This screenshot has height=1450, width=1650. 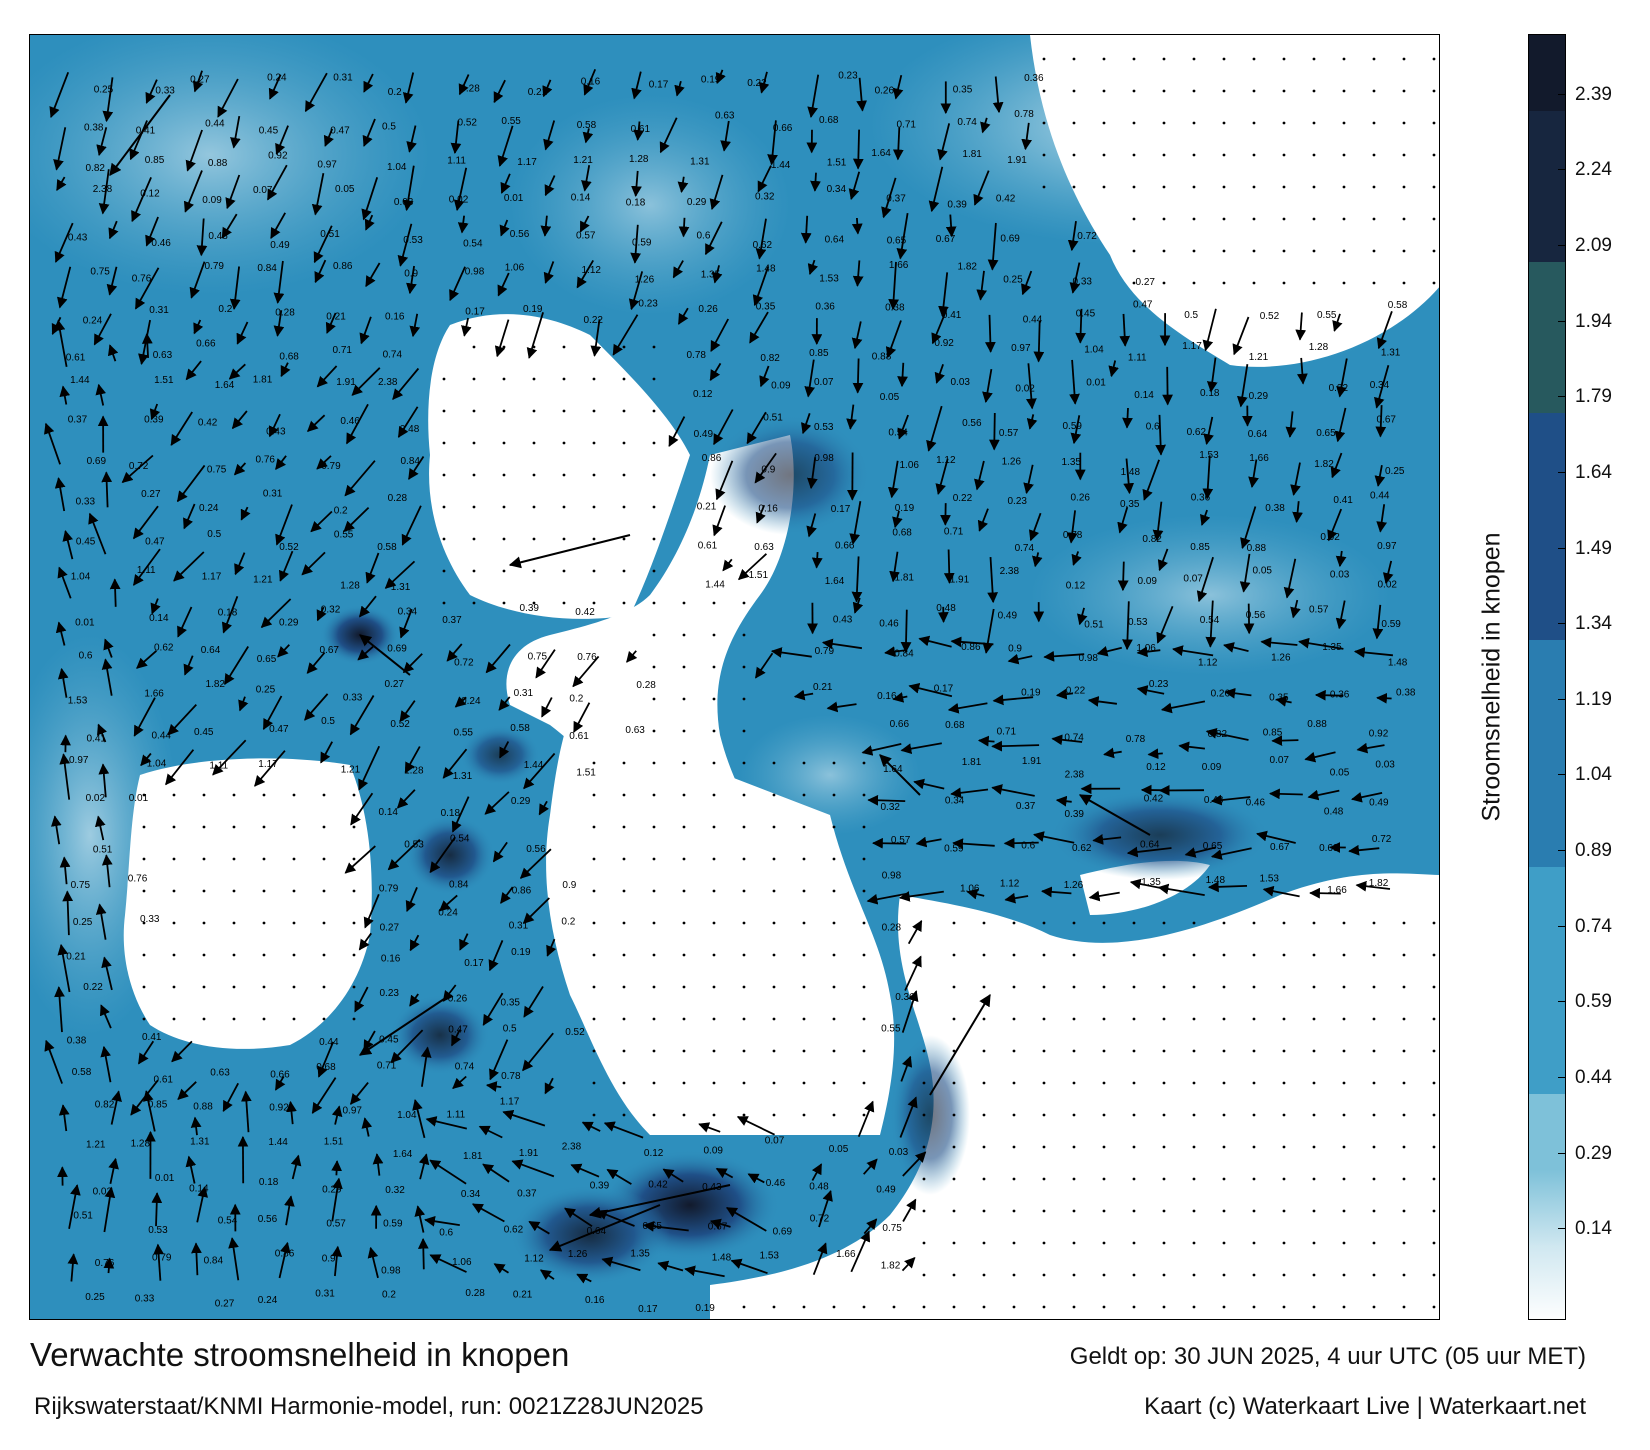 I want to click on speed-label: 0.85, so click(x=158, y=1105).